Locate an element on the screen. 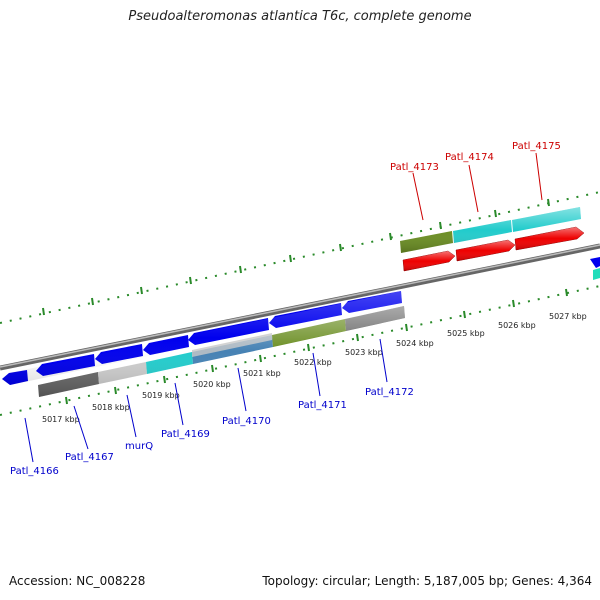 This screenshot has width=600, height=600. gene-label-patl-4172: Patl_4172 is located at coordinates (389, 392).